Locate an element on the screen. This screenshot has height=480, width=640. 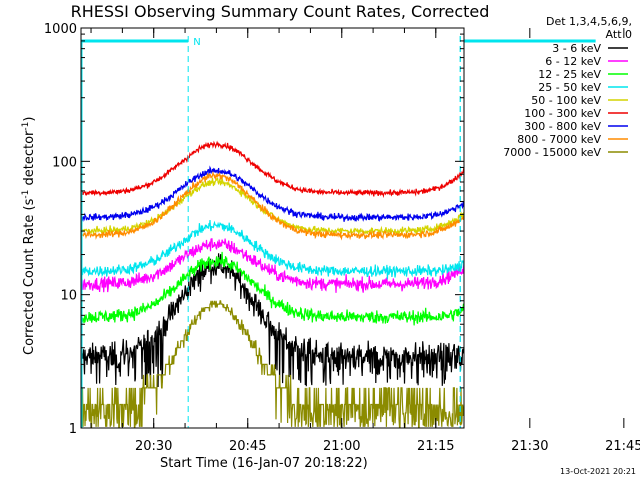
legend-header-line1: Det 1,3,4,5,6,9, is located at coordinates (589, 21).